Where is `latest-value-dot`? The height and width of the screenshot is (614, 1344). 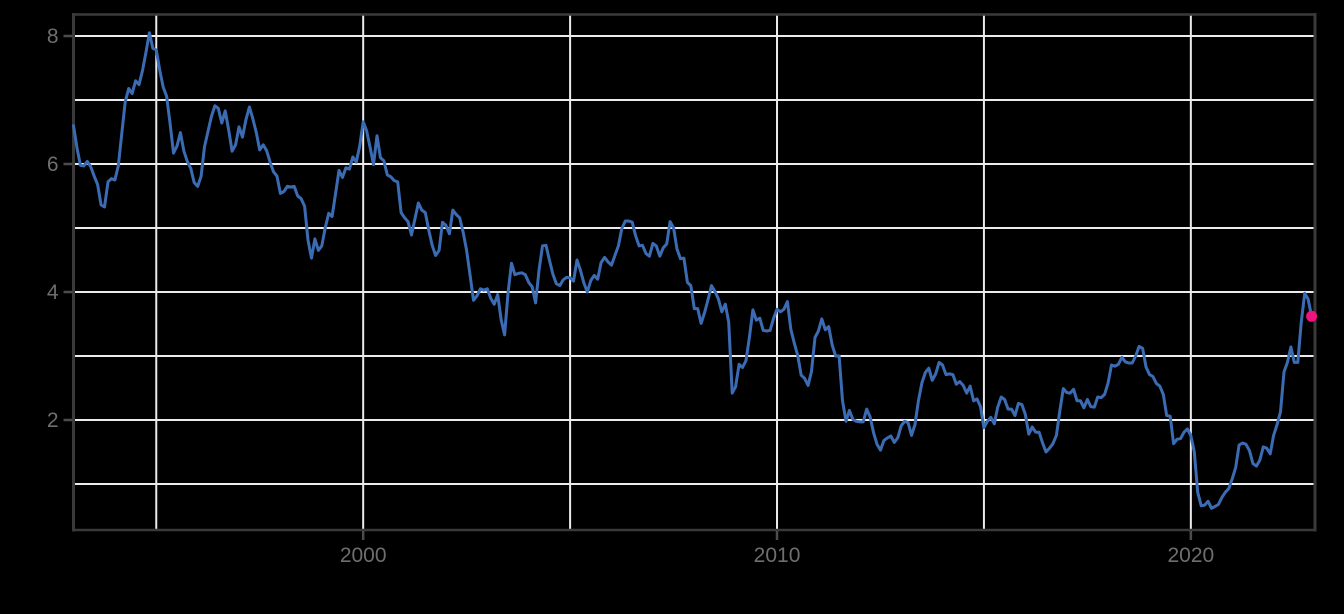 latest-value-dot is located at coordinates (1312, 316).